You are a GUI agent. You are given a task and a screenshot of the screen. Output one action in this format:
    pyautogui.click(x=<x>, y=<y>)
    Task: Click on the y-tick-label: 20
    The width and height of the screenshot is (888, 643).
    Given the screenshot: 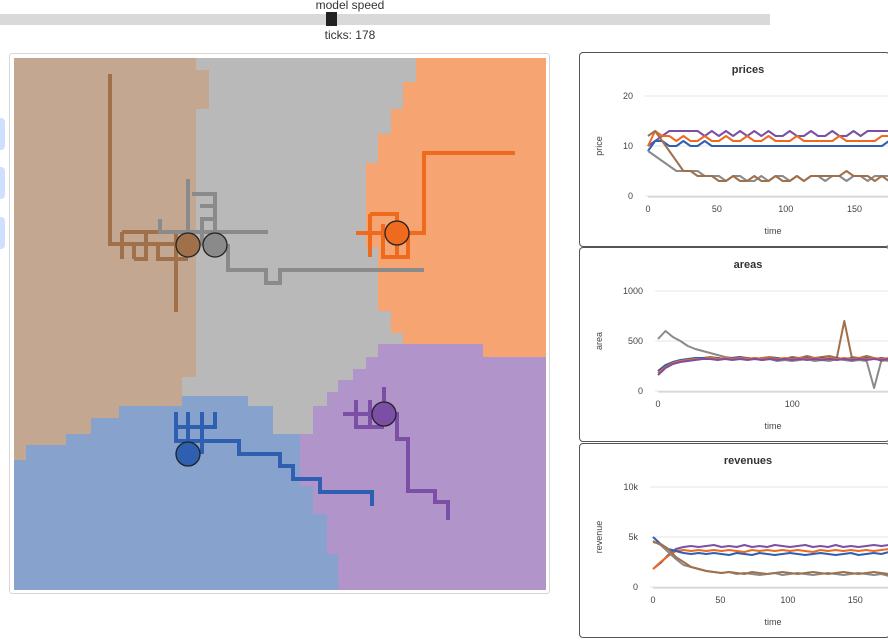 What is the action you would take?
    pyautogui.click(x=628, y=96)
    